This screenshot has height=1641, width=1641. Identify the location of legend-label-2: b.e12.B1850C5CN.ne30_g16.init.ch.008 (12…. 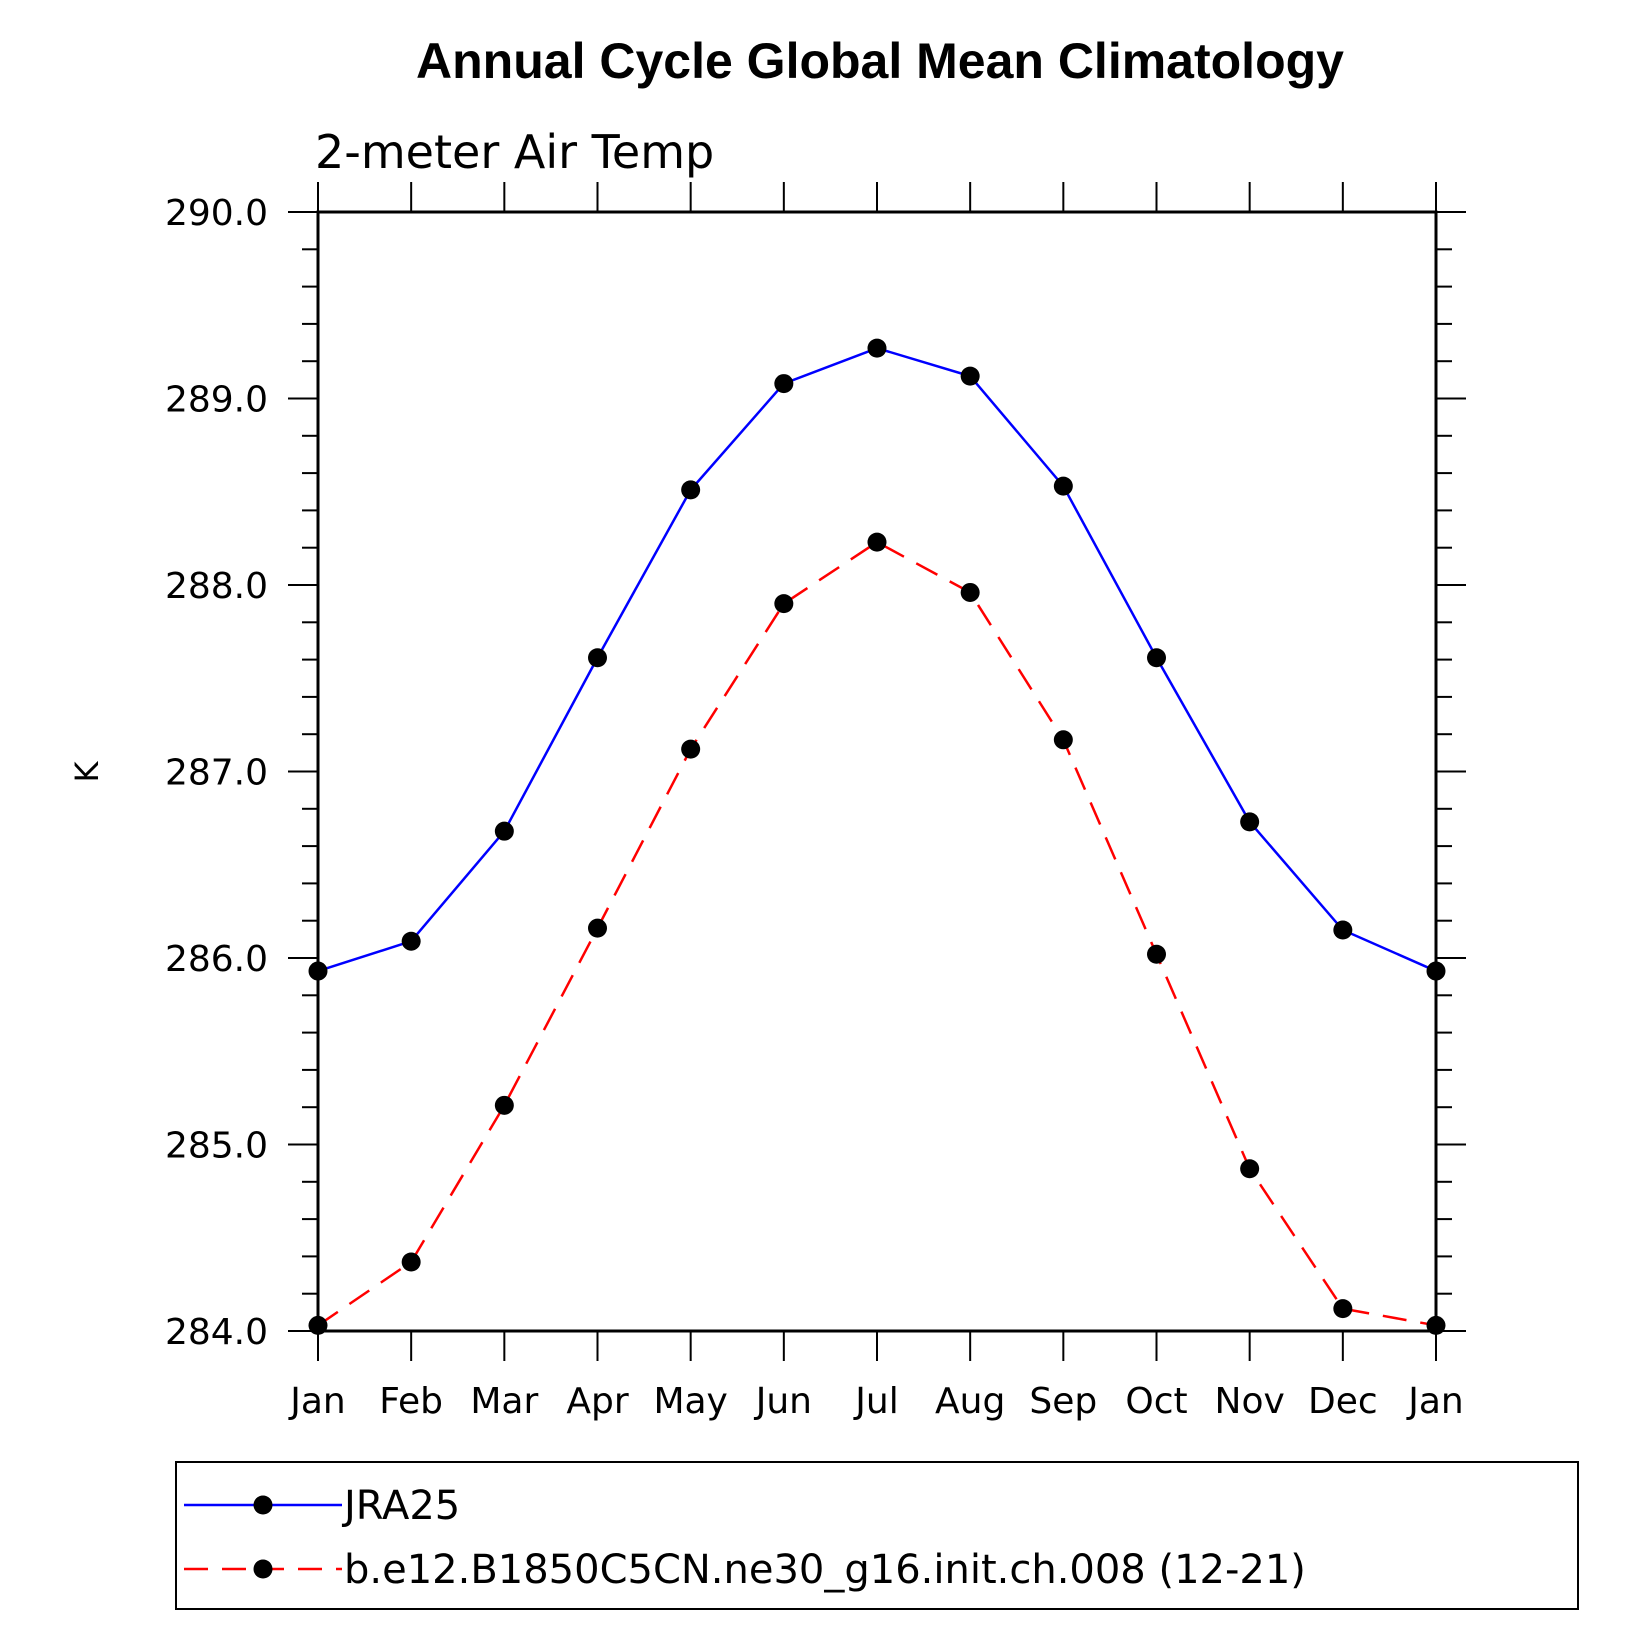
(825, 1570).